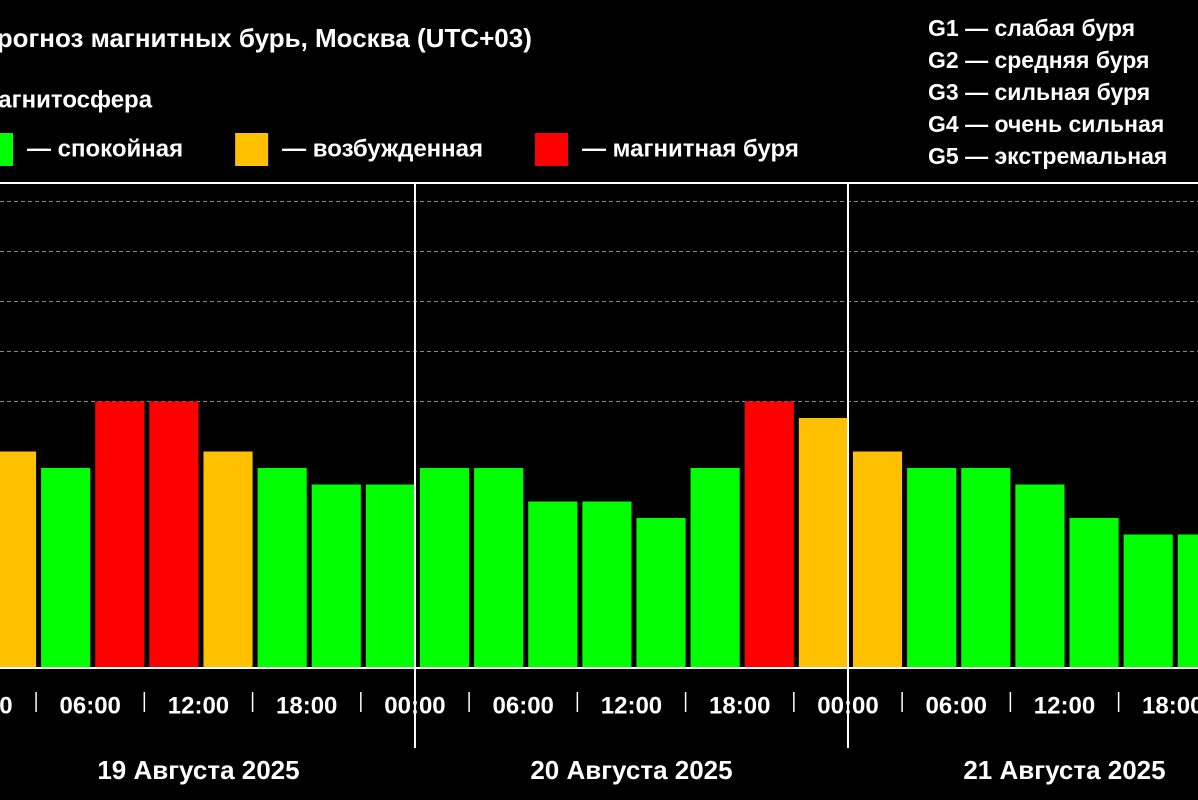 The height and width of the screenshot is (800, 1198). Describe the element at coordinates (1047, 156) in the screenshot. I see `storm-scale-item: G5 — экстремальная` at that location.